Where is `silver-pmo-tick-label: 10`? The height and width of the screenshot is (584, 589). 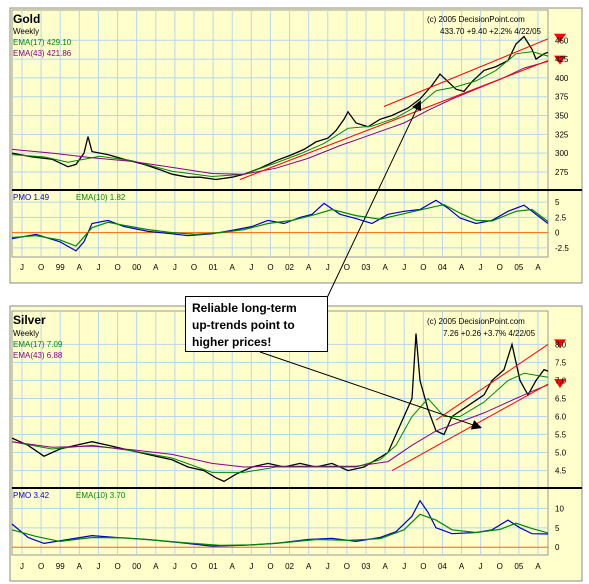
silver-pmo-tick-label: 10 is located at coordinates (559, 508).